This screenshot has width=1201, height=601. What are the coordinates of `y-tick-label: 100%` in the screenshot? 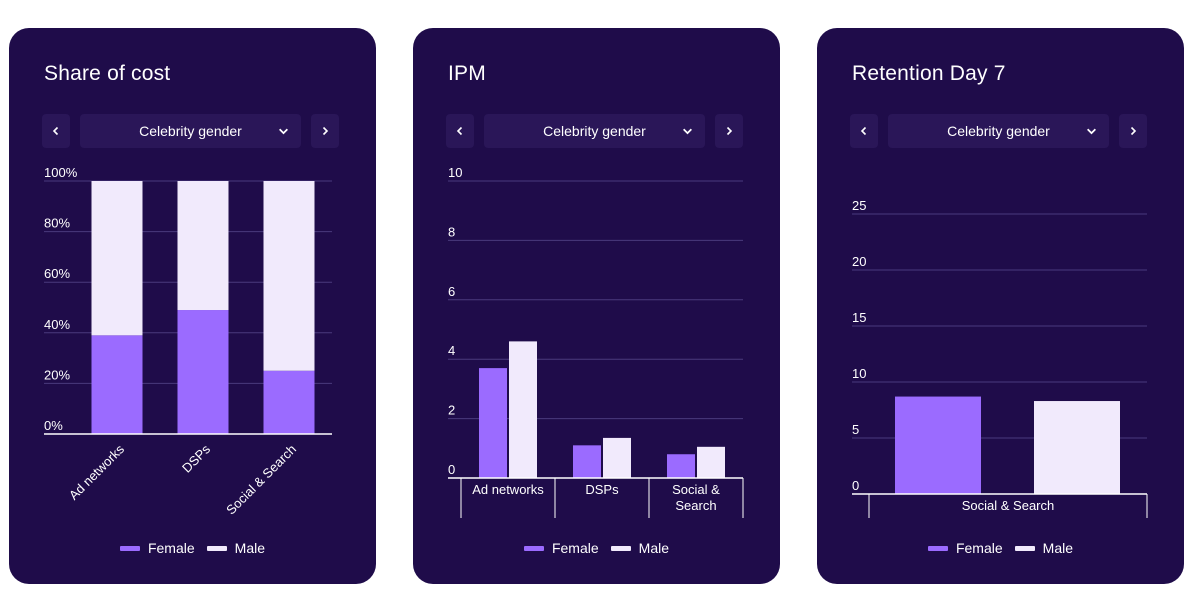 It's located at (61, 172).